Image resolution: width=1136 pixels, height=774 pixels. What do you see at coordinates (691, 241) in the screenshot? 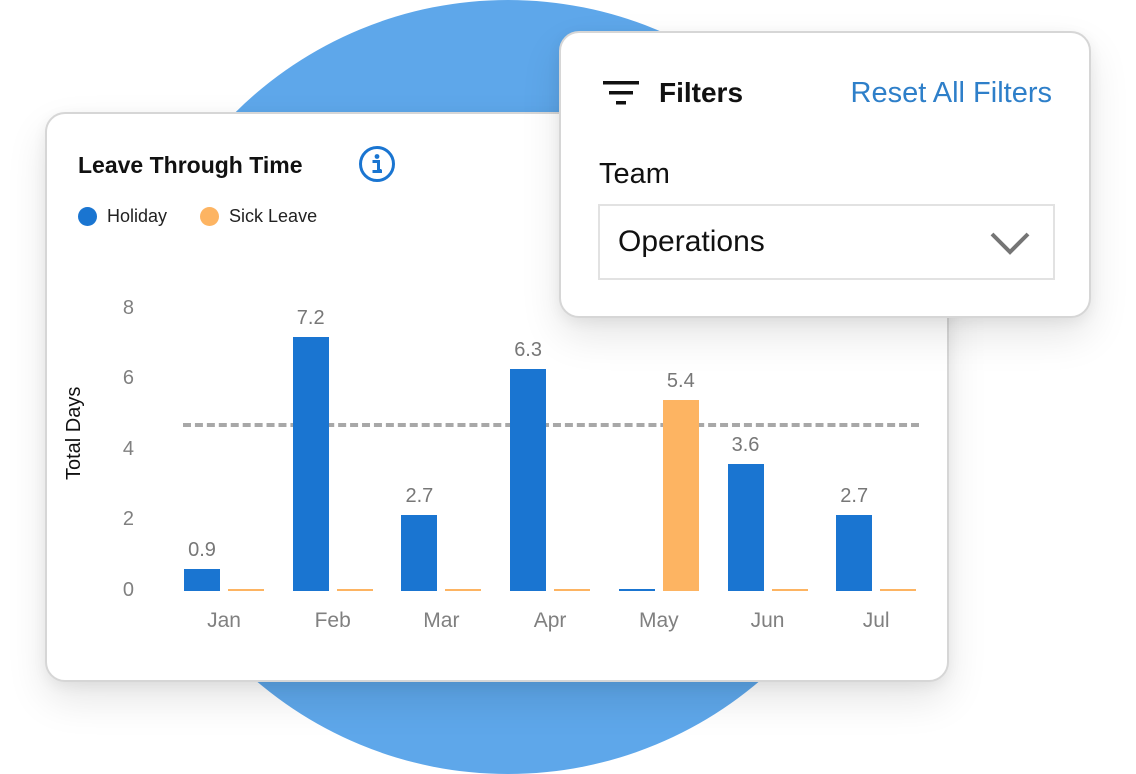
I see `team-selected-value: Operations` at bounding box center [691, 241].